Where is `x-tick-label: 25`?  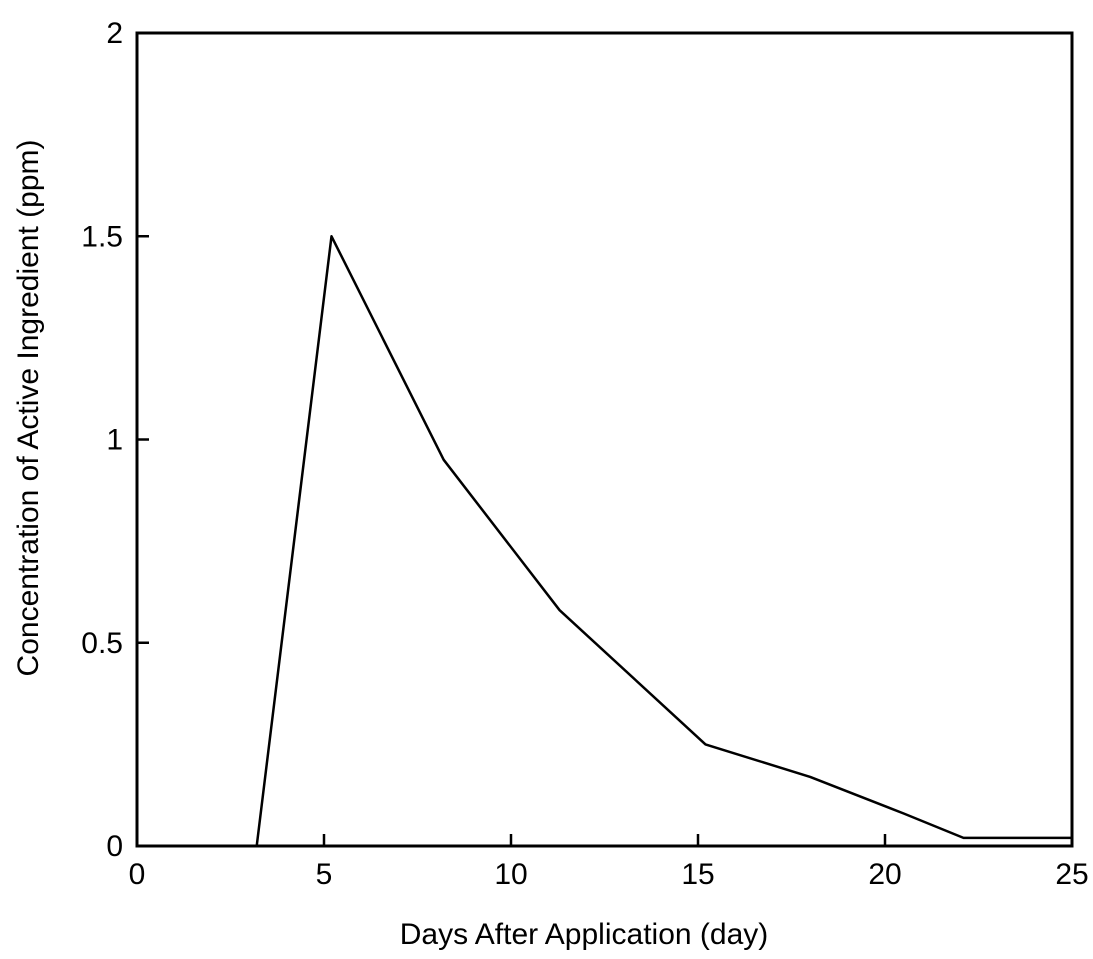 x-tick-label: 25 is located at coordinates (1071, 874).